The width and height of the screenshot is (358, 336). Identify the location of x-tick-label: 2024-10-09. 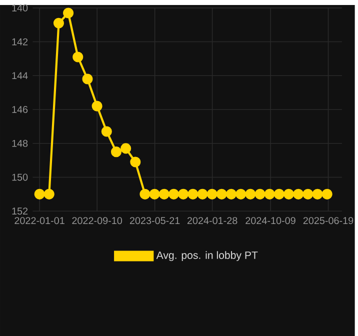
(271, 220).